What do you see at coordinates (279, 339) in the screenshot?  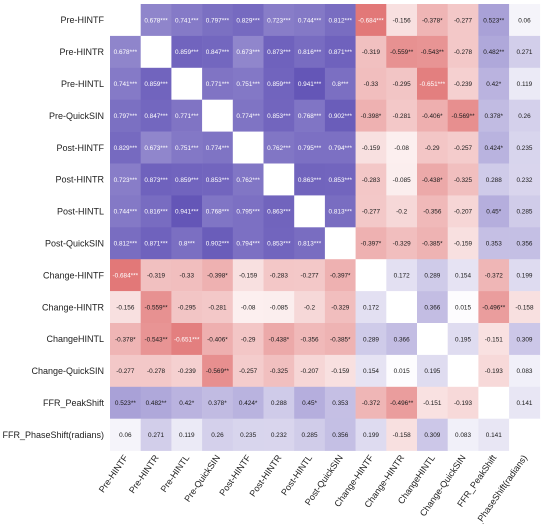 I see `cell-value-label: -0.438*` at bounding box center [279, 339].